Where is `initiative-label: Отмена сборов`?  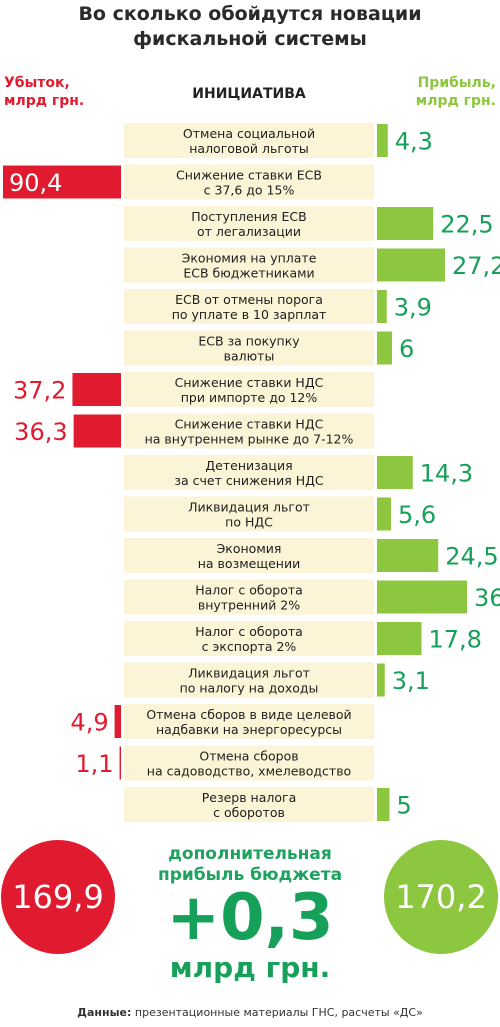 initiative-label: Отмена сборов is located at coordinates (248, 756).